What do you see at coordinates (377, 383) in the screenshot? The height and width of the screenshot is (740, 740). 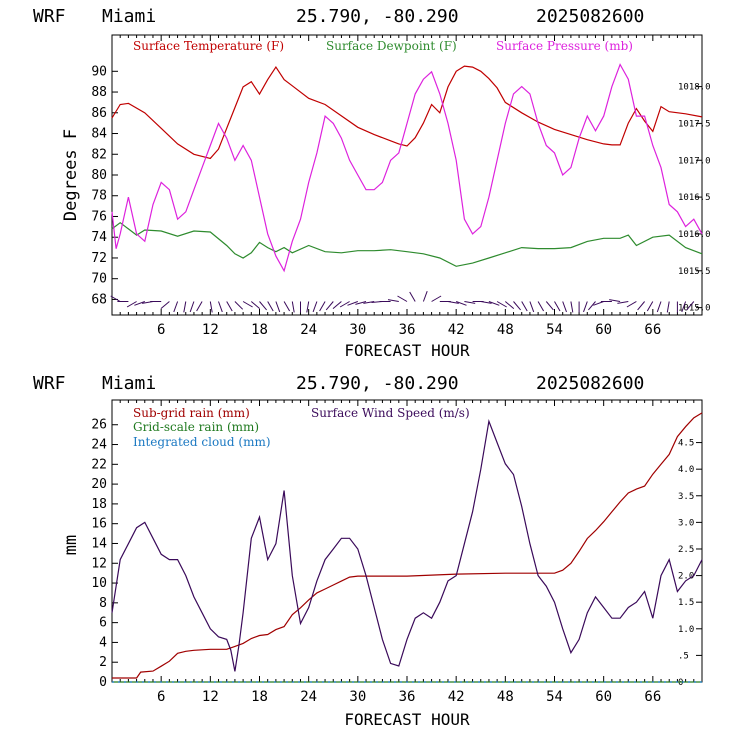 I see `panel-coords-label: 25.790, -80.290` at bounding box center [377, 383].